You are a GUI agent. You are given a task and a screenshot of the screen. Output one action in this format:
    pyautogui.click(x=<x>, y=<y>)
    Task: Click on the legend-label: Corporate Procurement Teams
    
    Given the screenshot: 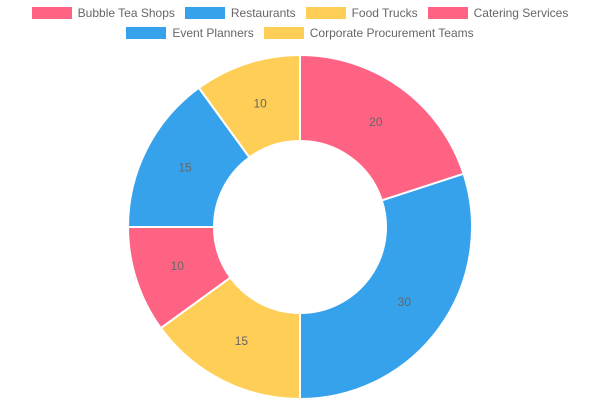 What is the action you would take?
    pyautogui.click(x=391, y=33)
    